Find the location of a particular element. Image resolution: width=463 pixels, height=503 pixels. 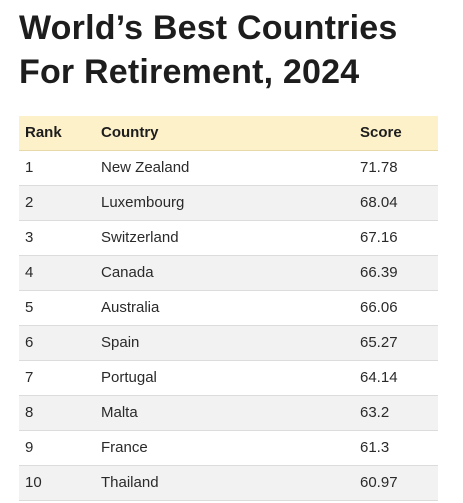

country-cell: Portugal is located at coordinates (224, 378).